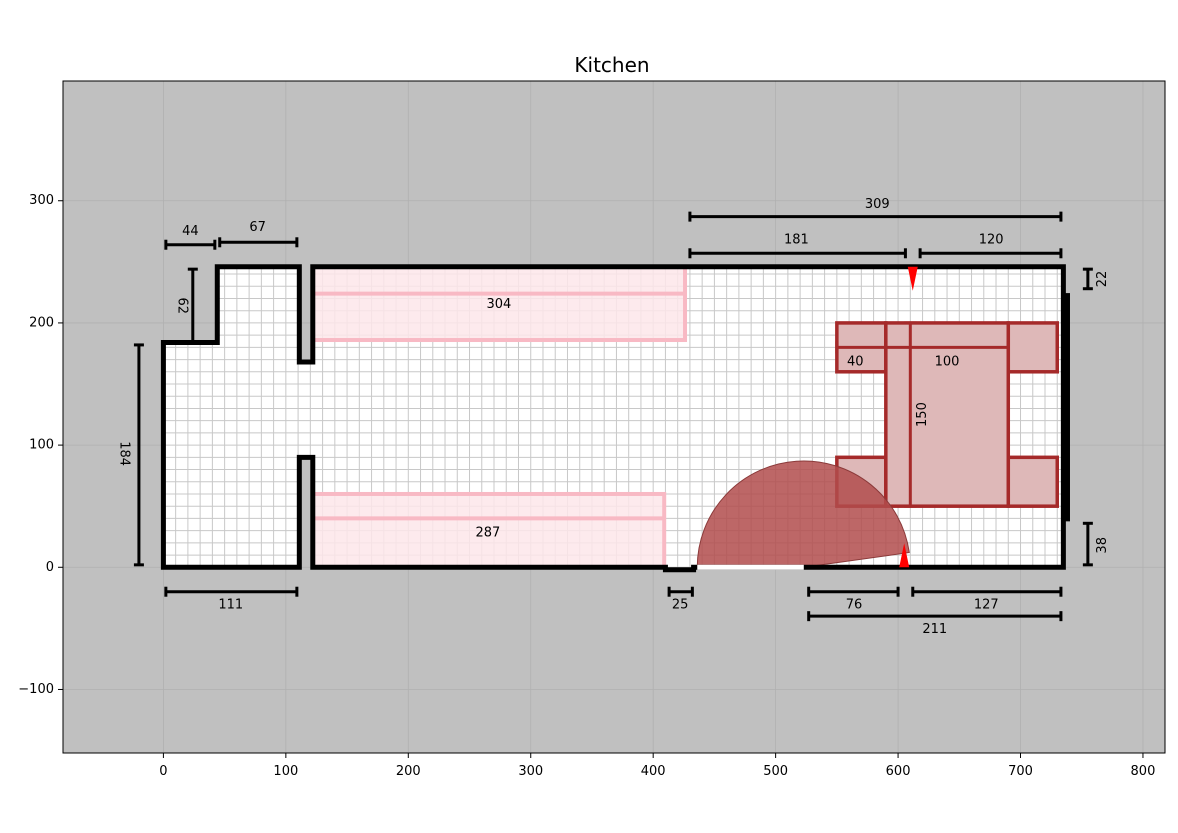 Image resolution: width=1178 pixels, height=833 pixels. I want to click on x-tick-label: 300, so click(530, 771).